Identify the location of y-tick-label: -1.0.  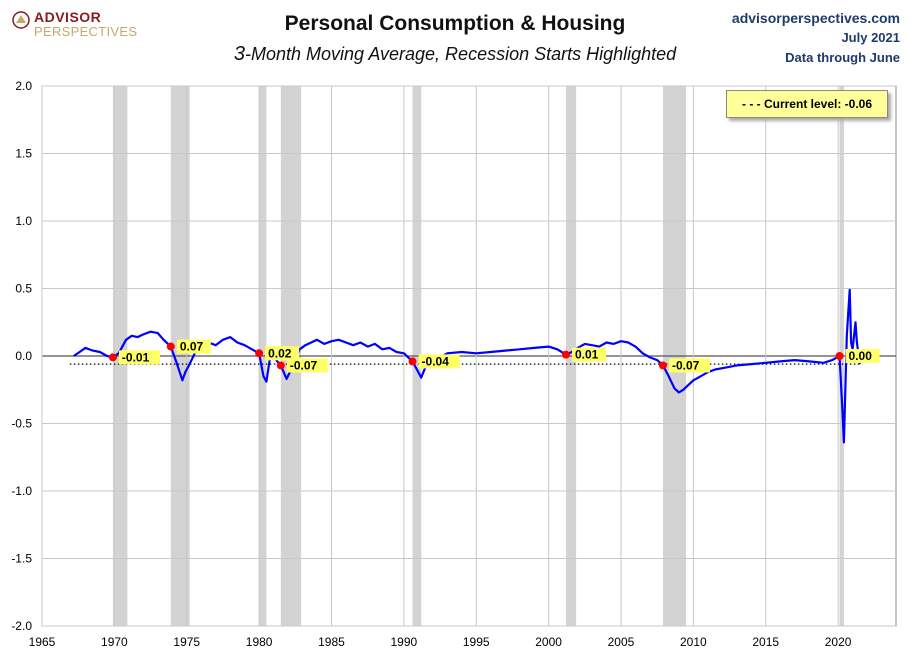
(21, 491).